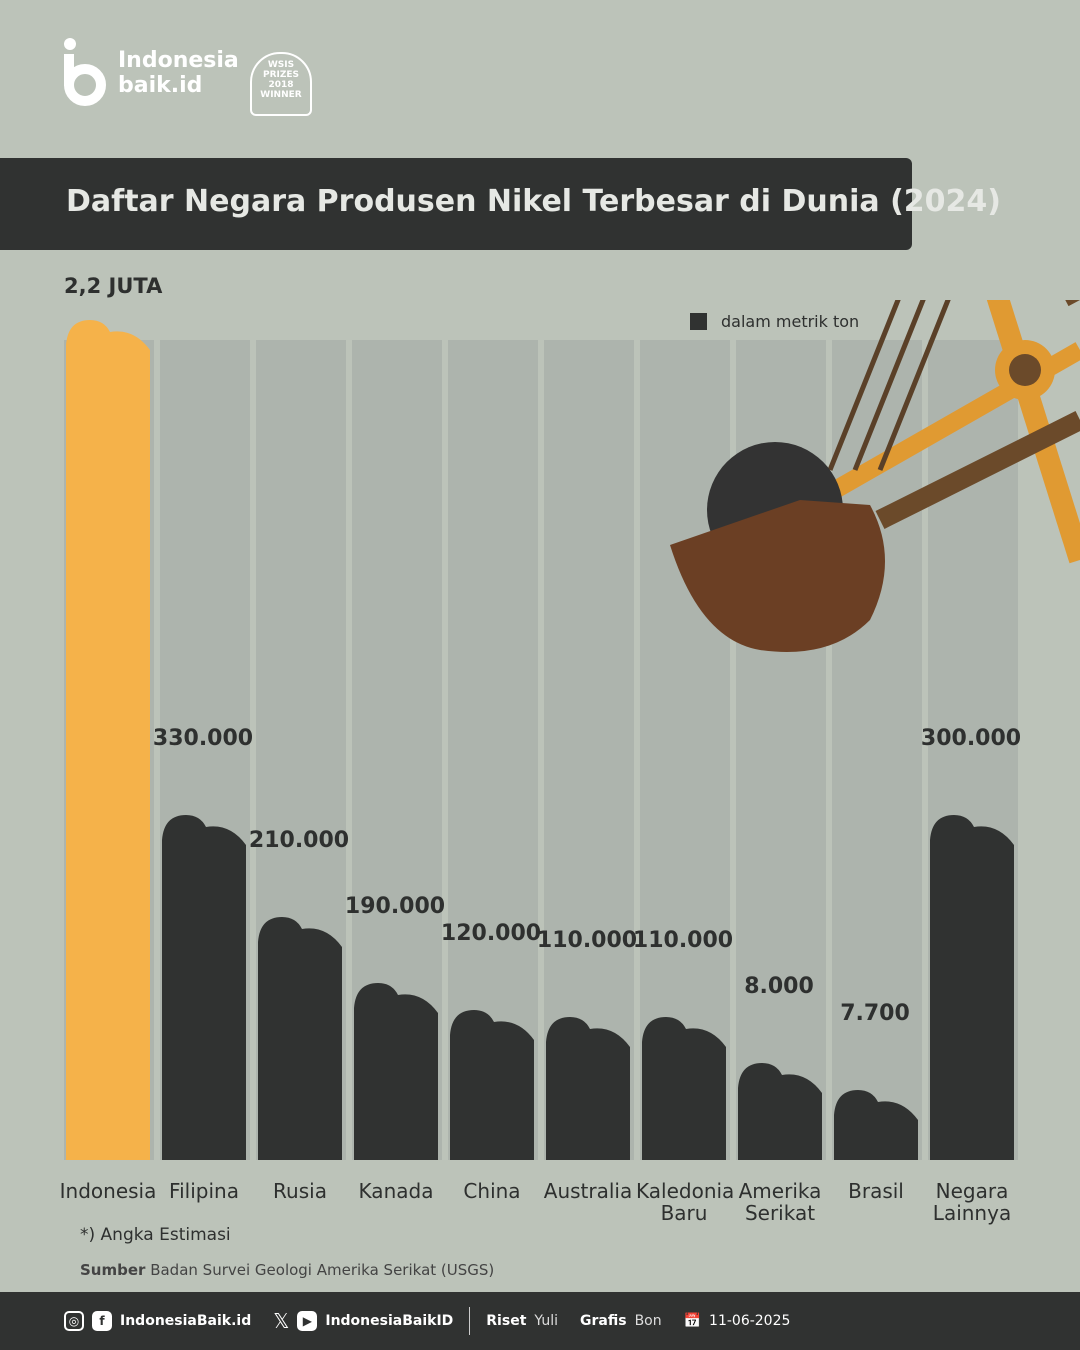 This screenshot has height=1350, width=1080. I want to click on divider, so click(470, 1321).